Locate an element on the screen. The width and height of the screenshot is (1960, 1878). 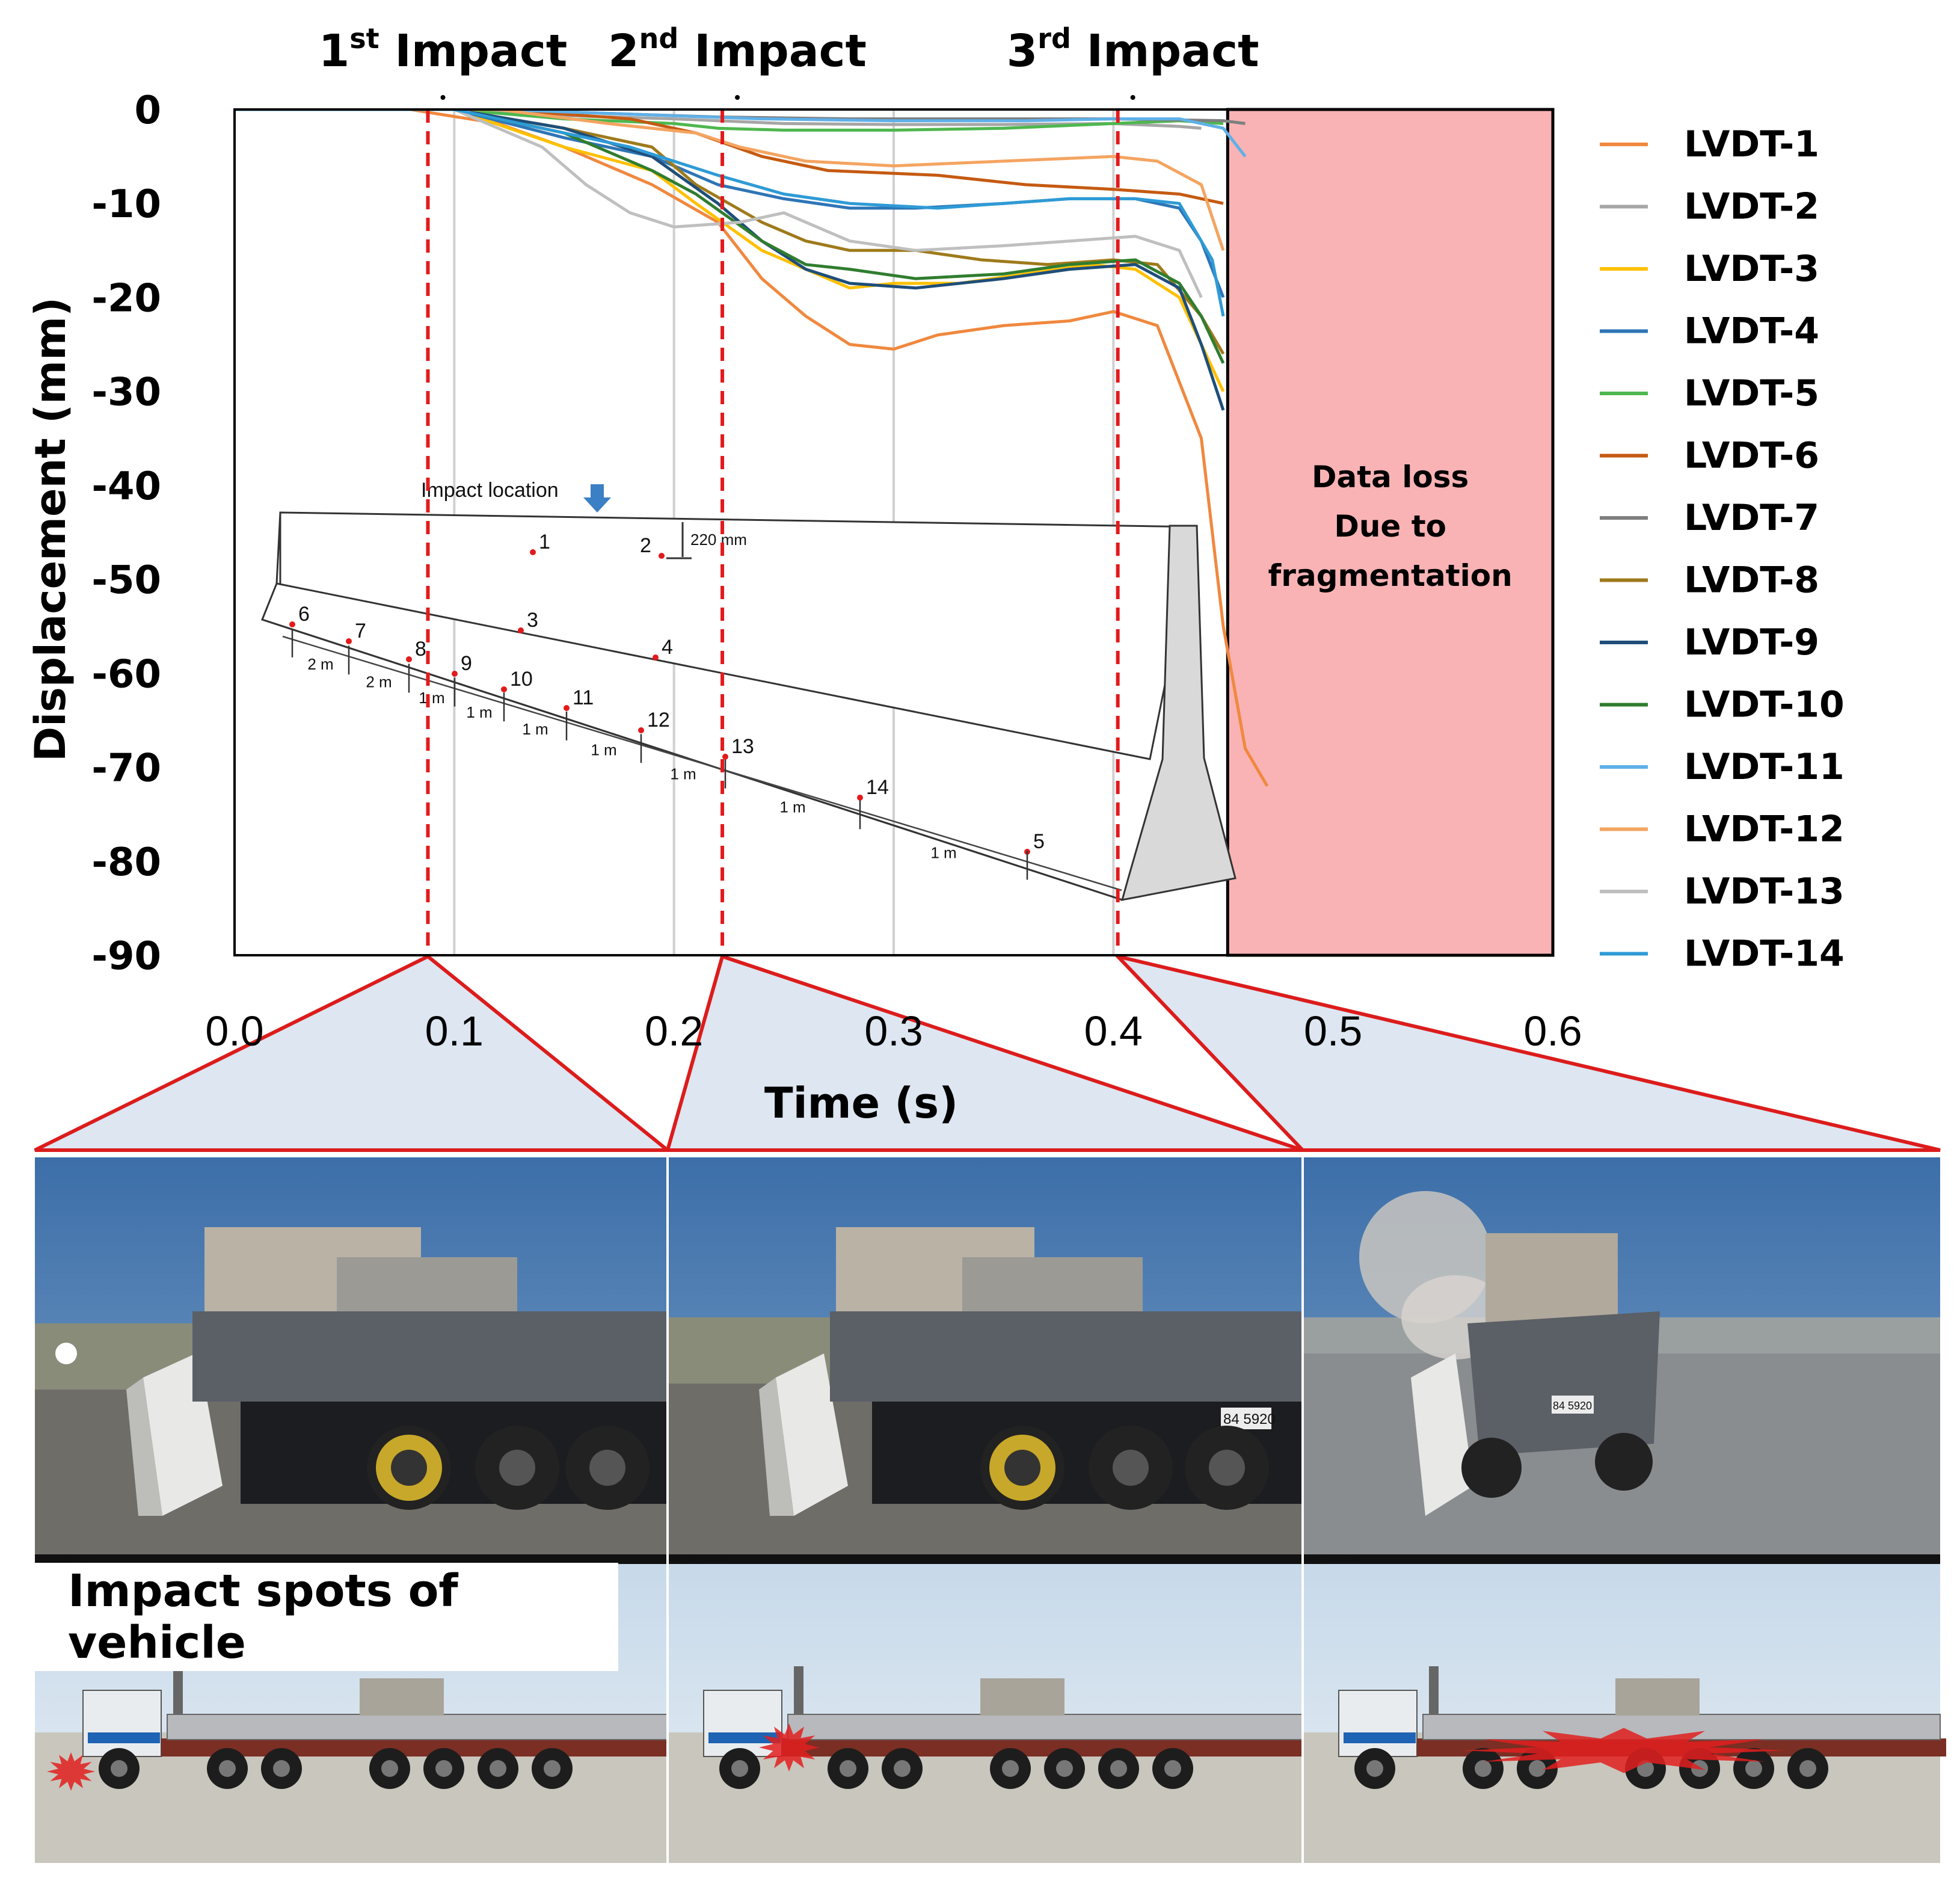
lvdt-point-label-8: 8 is located at coordinates (420, 649).